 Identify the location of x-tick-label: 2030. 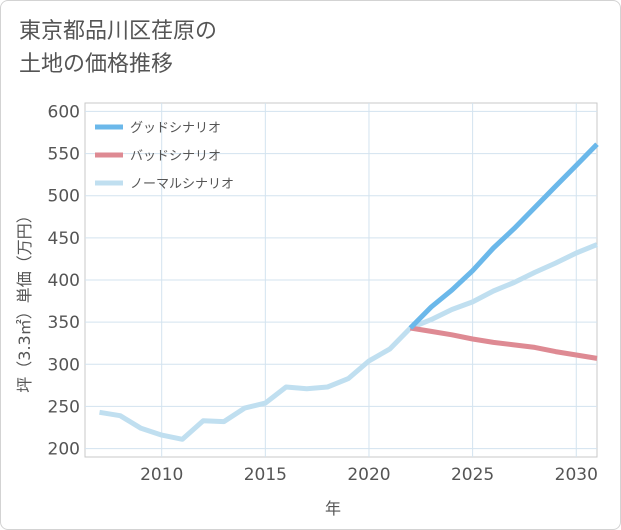
(576, 475).